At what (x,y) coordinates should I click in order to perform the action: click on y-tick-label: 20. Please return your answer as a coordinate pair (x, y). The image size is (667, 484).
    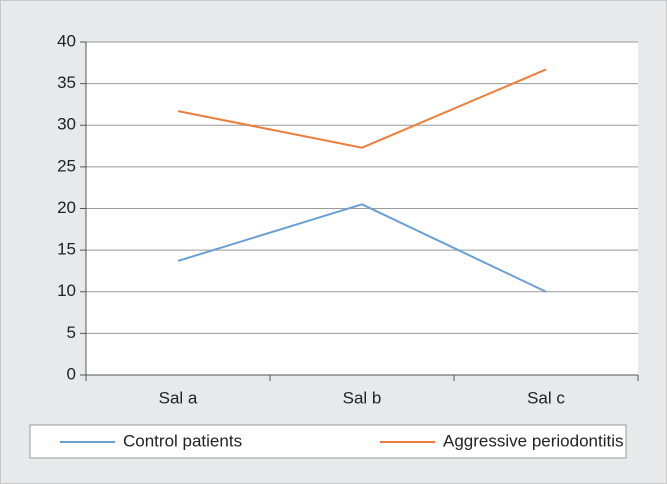
    Looking at the image, I should click on (66, 207).